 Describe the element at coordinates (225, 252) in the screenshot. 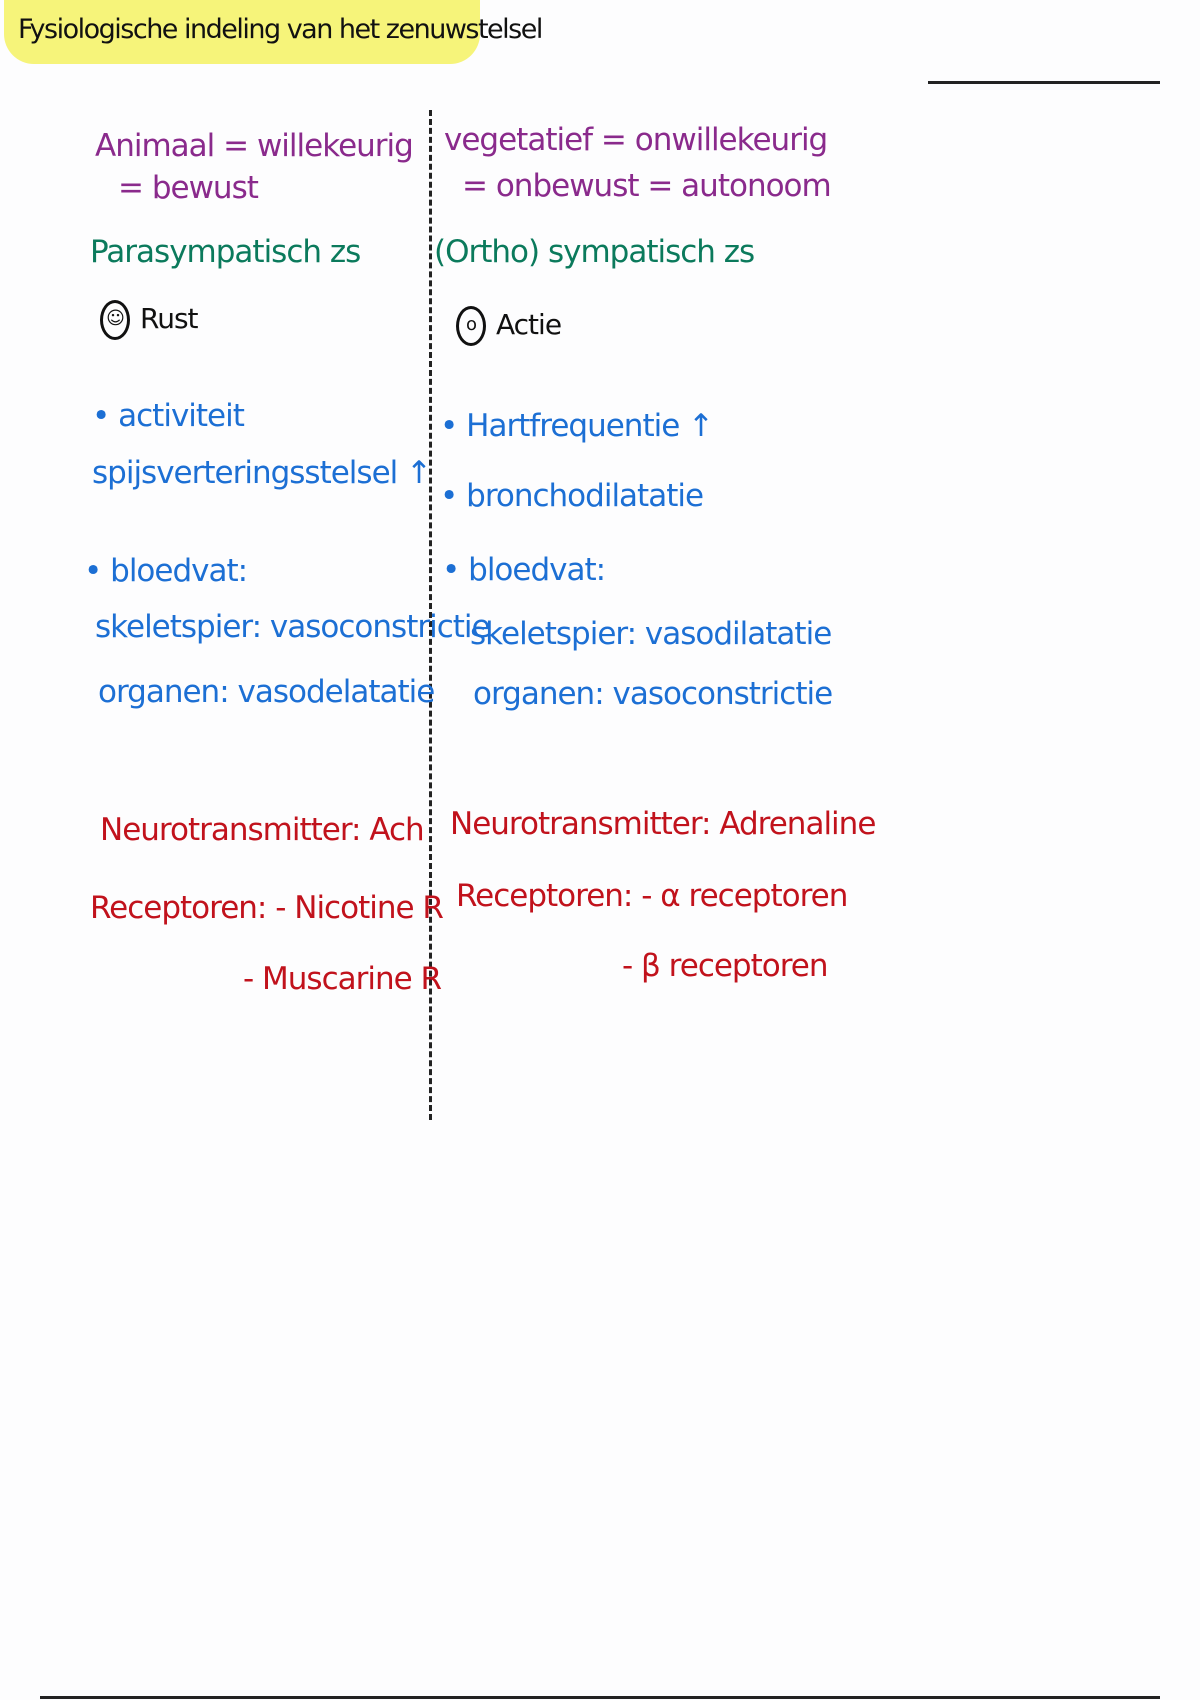

I see `left-system-heading: Parasympatisch zs` at that location.